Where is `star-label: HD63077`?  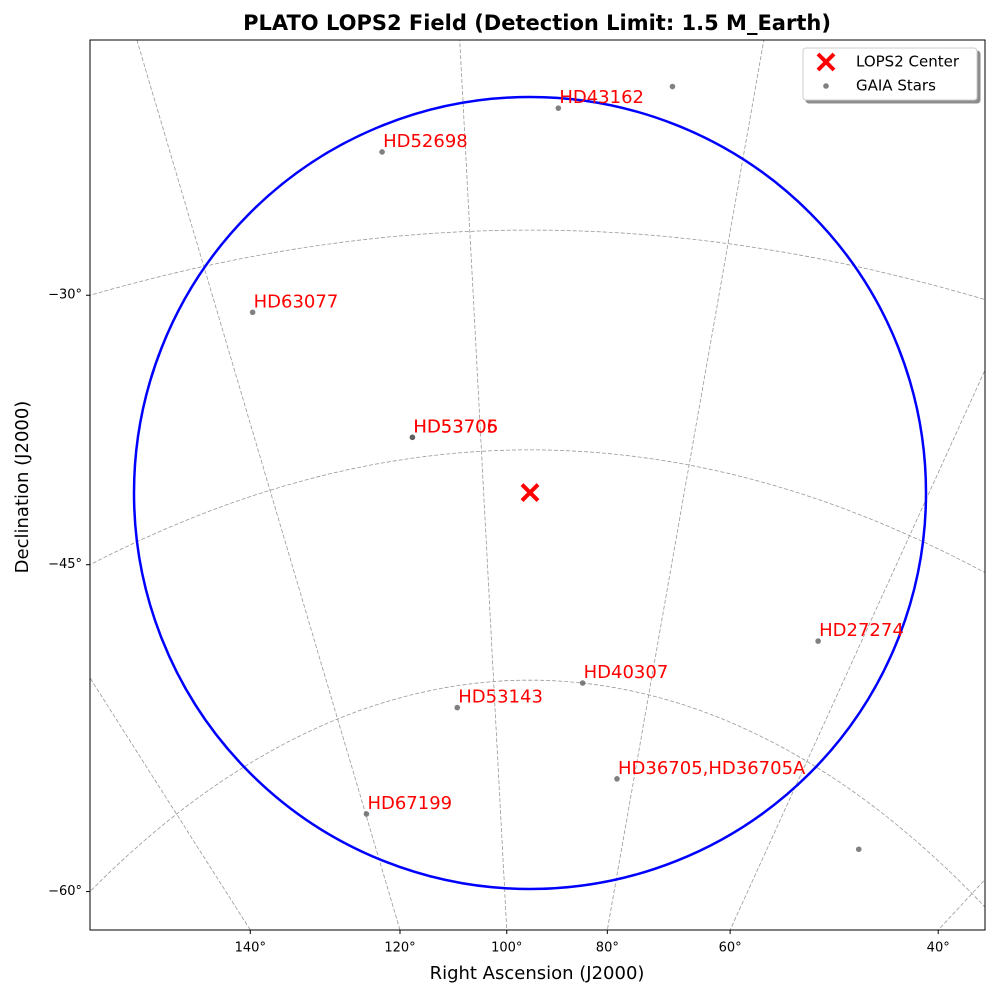 star-label: HD63077 is located at coordinates (296, 301).